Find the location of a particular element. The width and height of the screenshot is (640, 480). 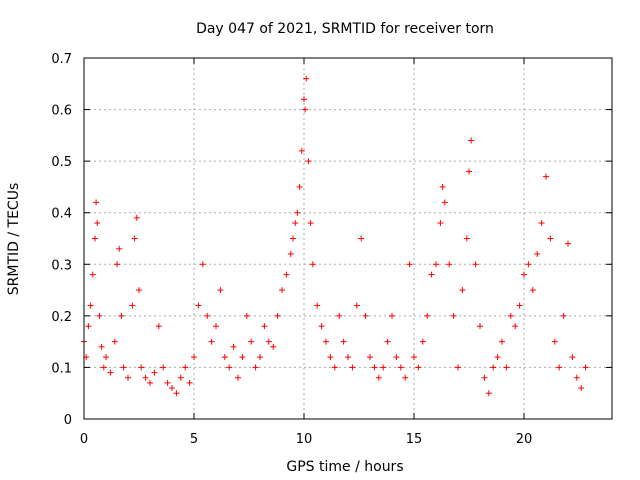

y-tick-label: 0.1 is located at coordinates (61, 368).